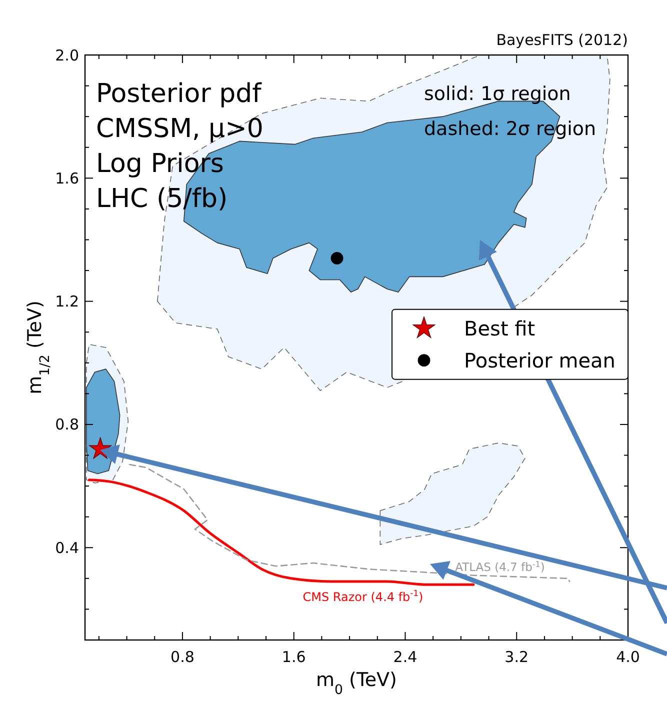 This screenshot has width=667, height=701. I want to click on annotation: Posterior pdf, so click(179, 94).